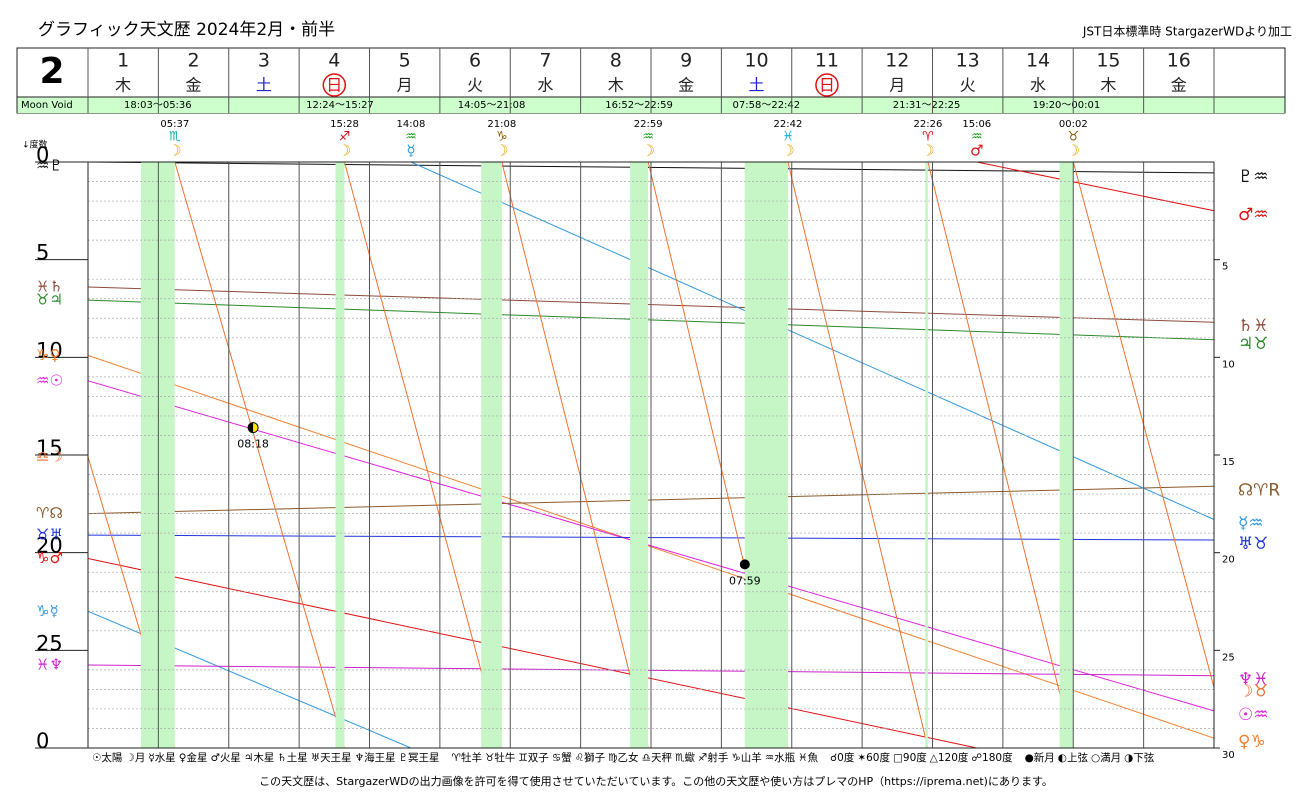 The height and width of the screenshot is (800, 1313). I want to click on ingress-time: 00:02, so click(1073, 124).